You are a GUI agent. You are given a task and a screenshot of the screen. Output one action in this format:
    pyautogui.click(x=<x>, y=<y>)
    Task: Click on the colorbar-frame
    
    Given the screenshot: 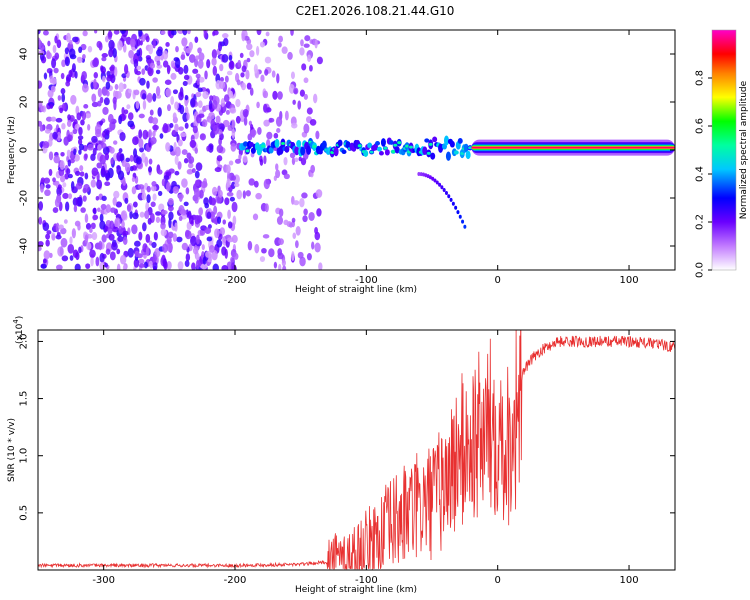 What is the action you would take?
    pyautogui.click(x=724, y=150)
    